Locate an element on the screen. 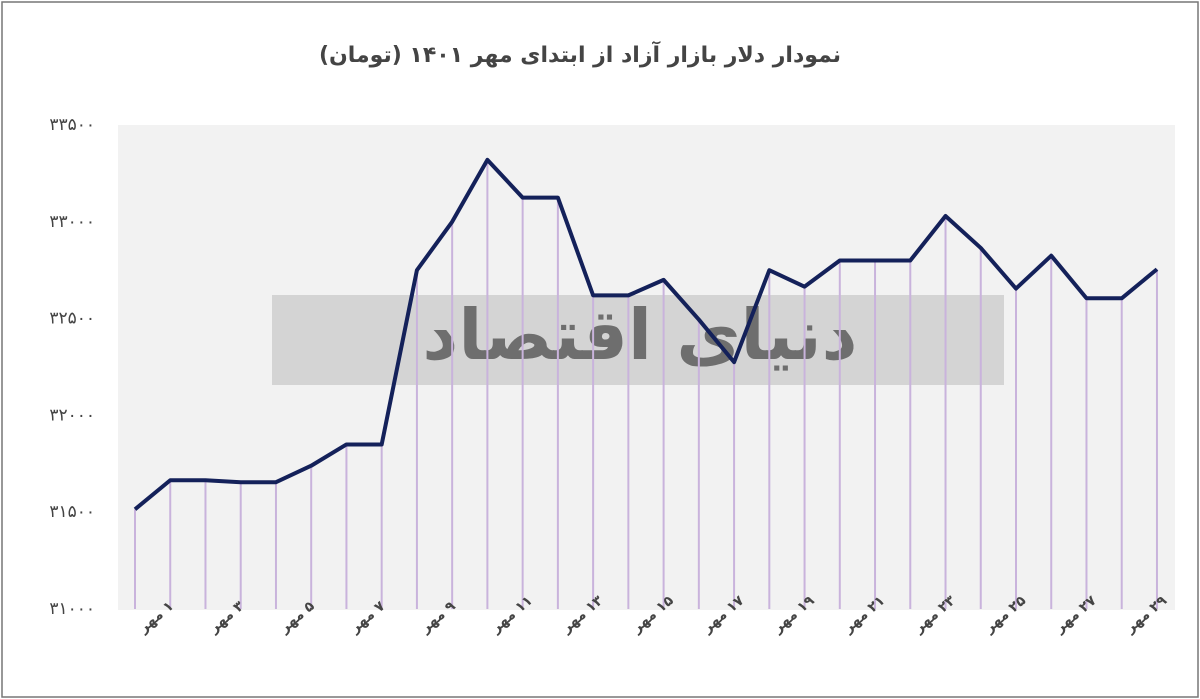 The height and width of the screenshot is (699, 1200). y-tick-label: ۳۳۵۰۰ is located at coordinates (72, 125).